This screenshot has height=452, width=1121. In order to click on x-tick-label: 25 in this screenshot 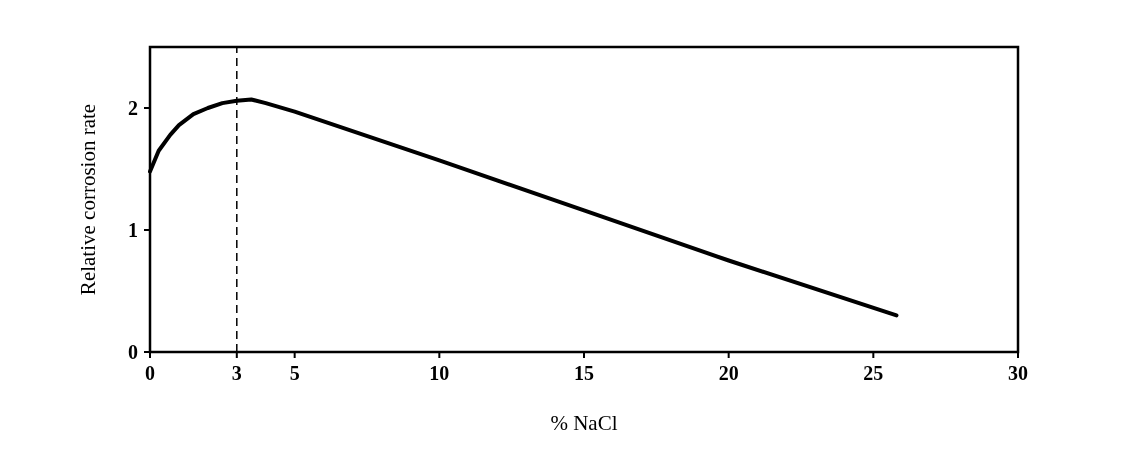, I will do `click(873, 373)`.